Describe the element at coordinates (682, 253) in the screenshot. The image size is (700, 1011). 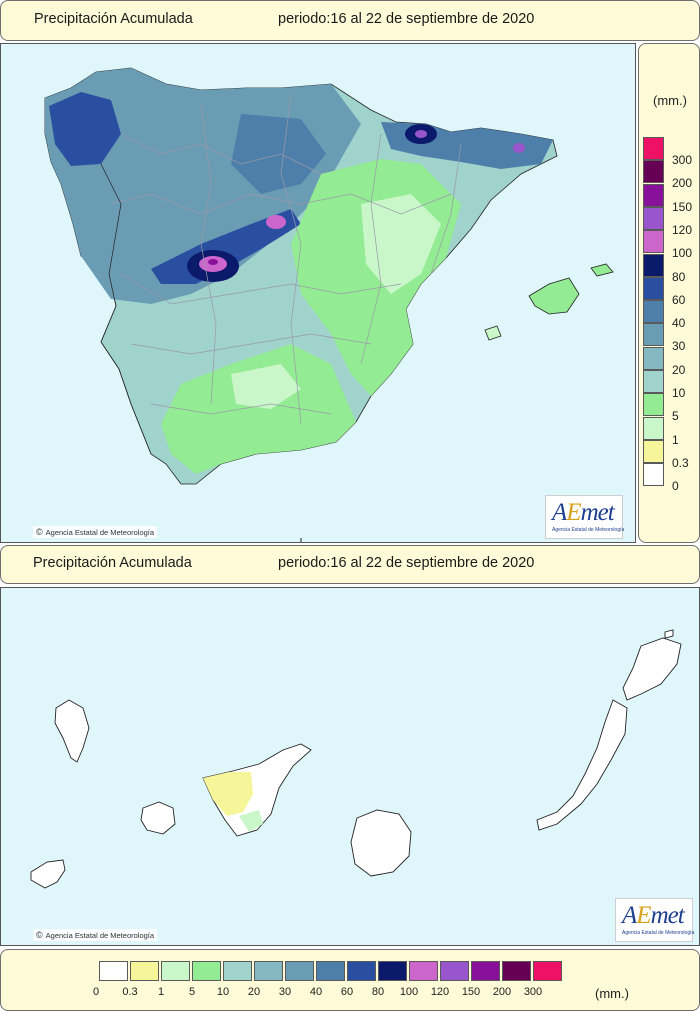
I see `vertical-legend-label: 100` at that location.